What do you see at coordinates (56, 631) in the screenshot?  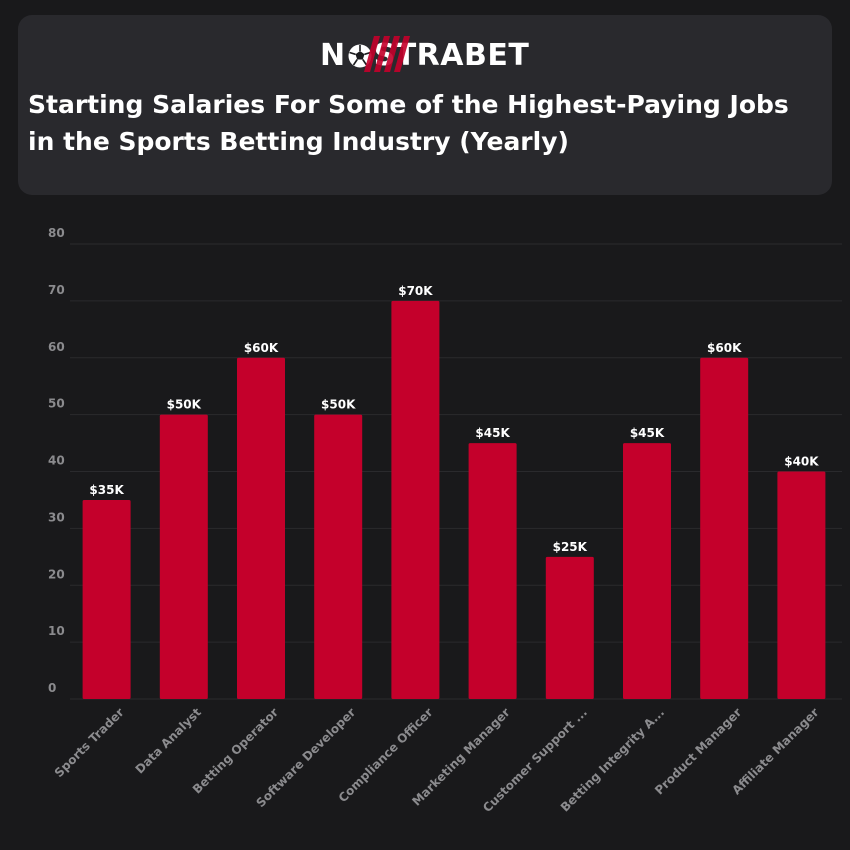 I see `y-tick-label: 10` at bounding box center [56, 631].